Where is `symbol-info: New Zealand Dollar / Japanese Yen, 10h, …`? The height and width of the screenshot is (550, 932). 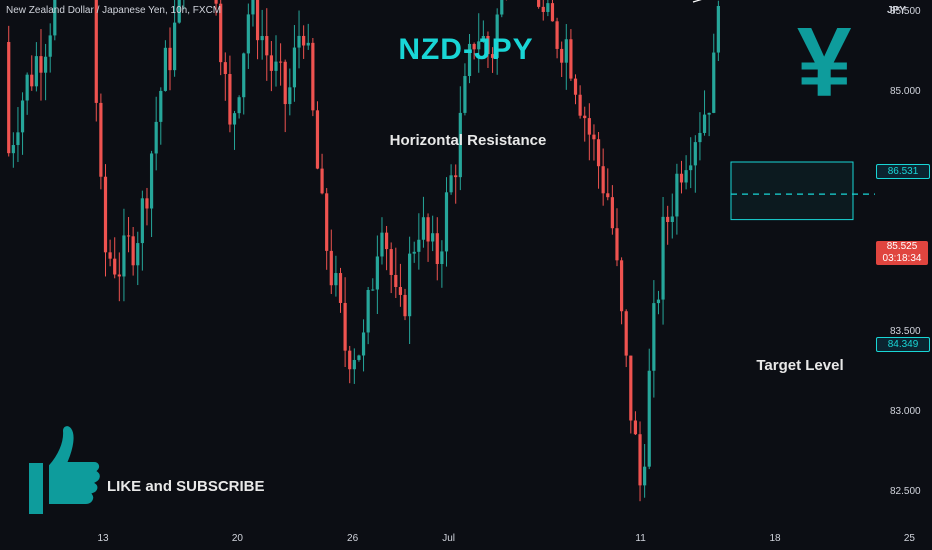
symbol-info: New Zealand Dollar / Japanese Yen, 10h, … is located at coordinates (114, 10).